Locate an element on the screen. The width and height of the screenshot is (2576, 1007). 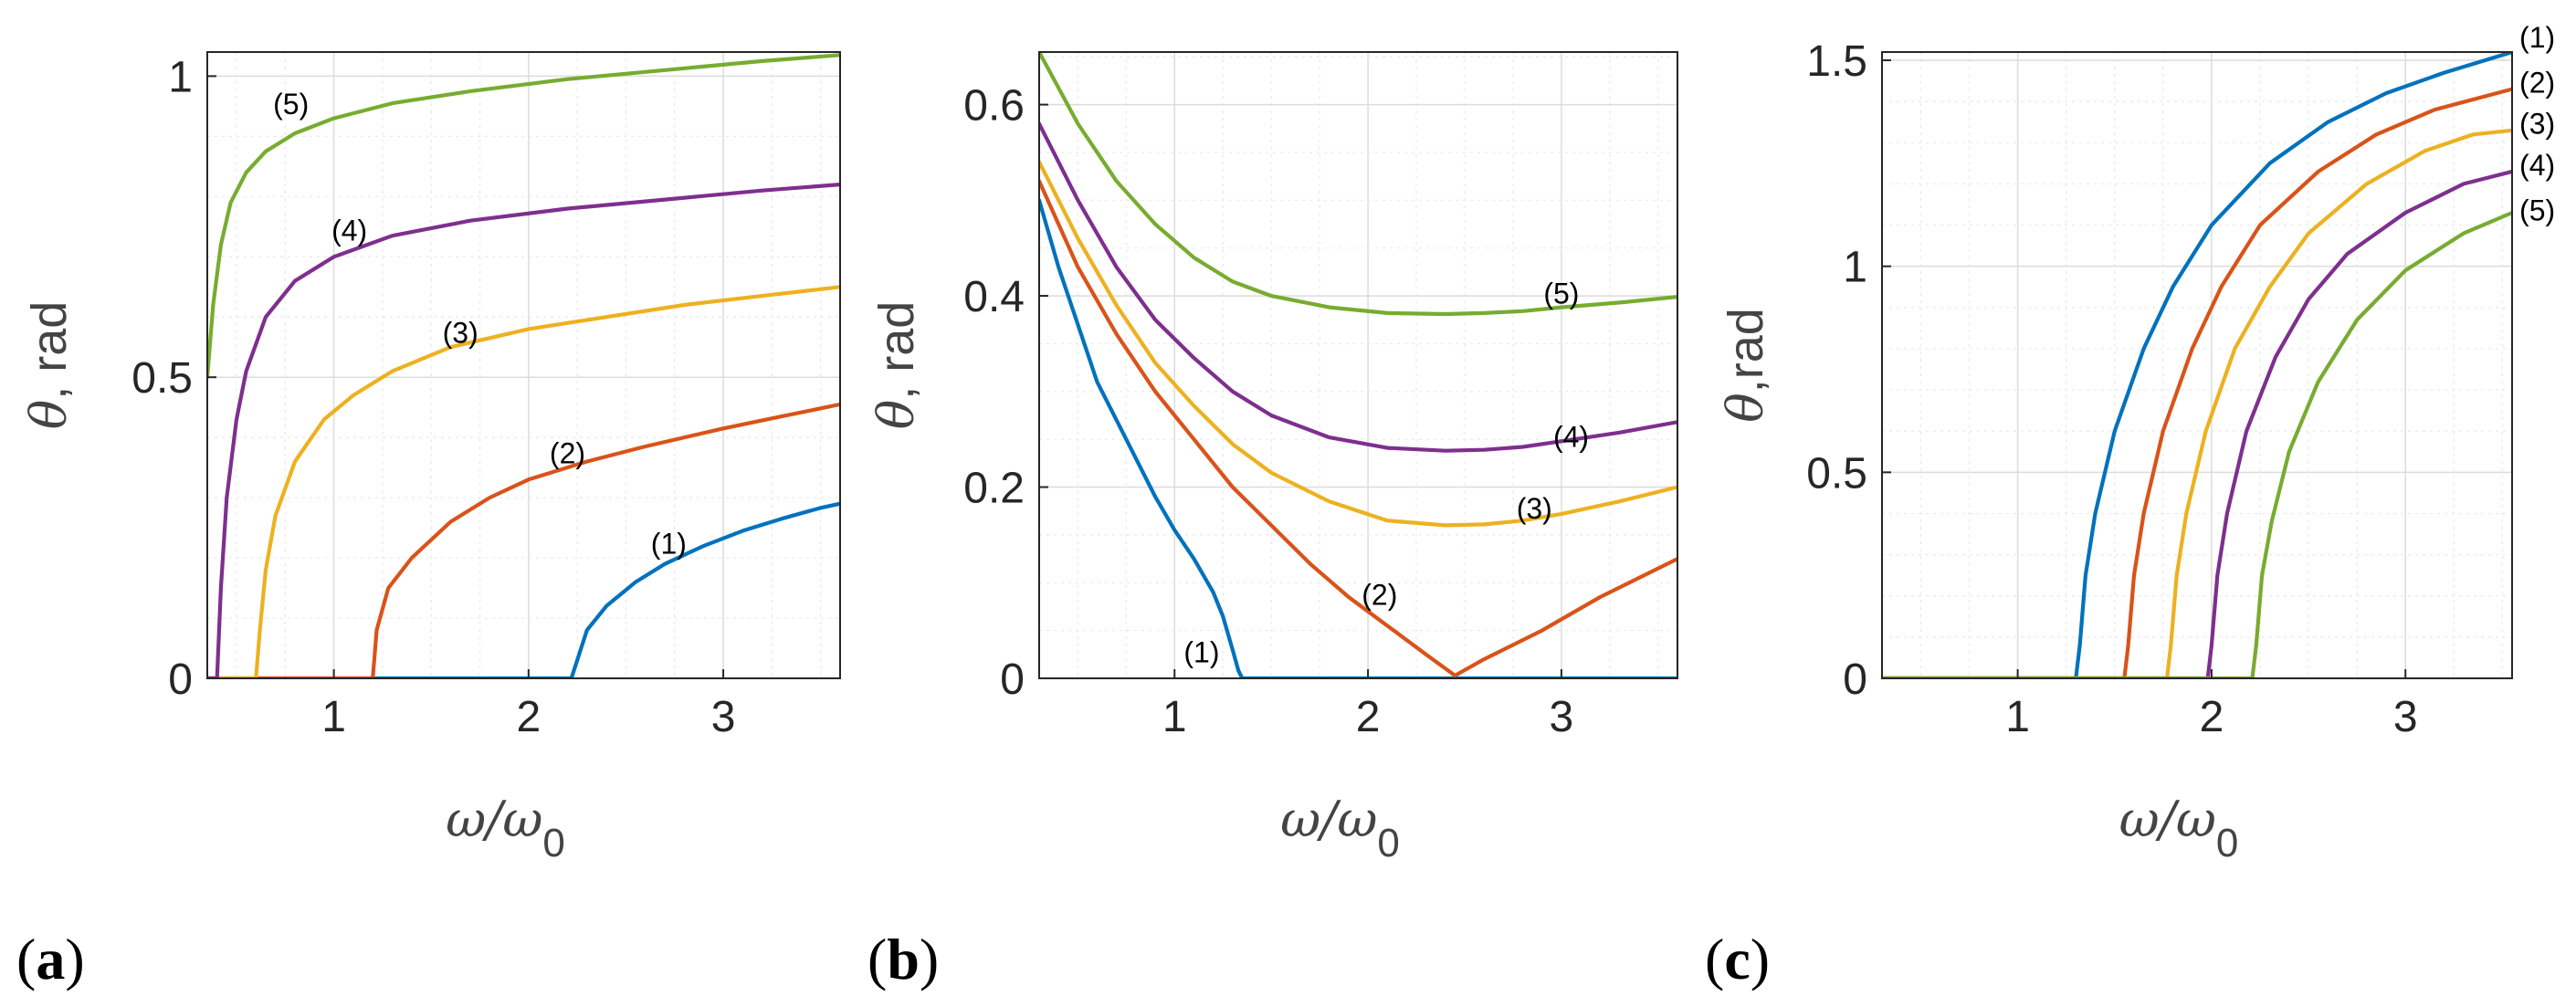
panel-label: (a) is located at coordinates (50, 959).